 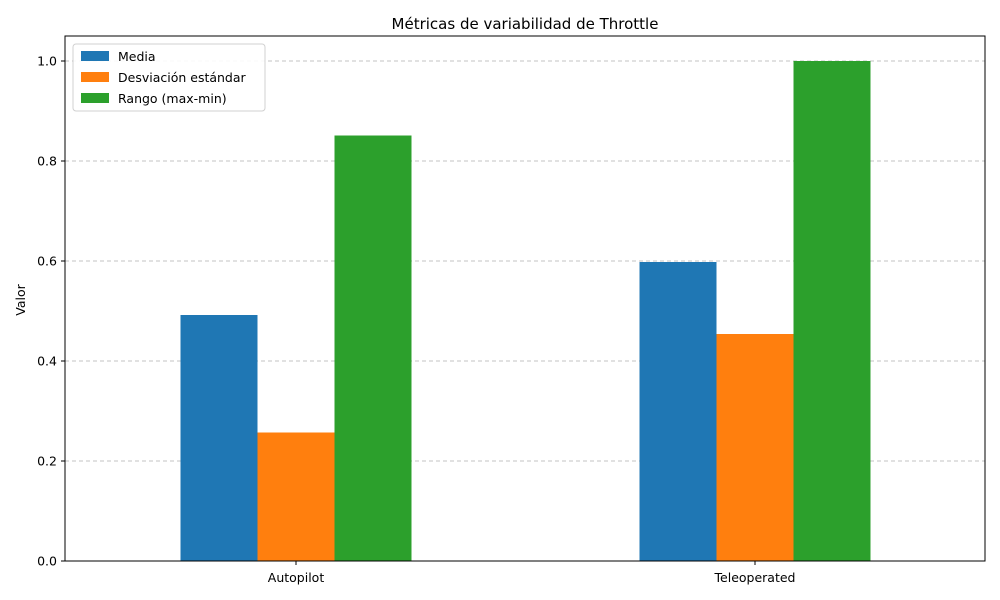 What do you see at coordinates (525, 24) in the screenshot?
I see `chart-title: Métricas de variabilidad de Throttle` at bounding box center [525, 24].